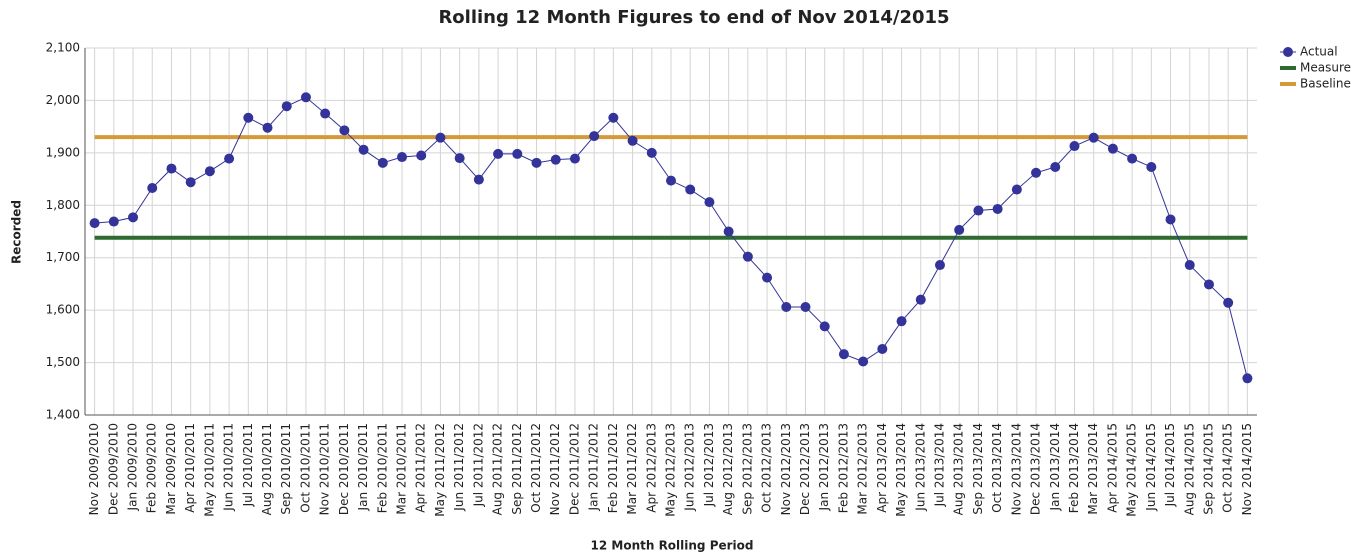 Image resolution: width=1371 pixels, height=557 pixels. I want to click on x-tick-label: May 2010/2011, so click(209, 470).